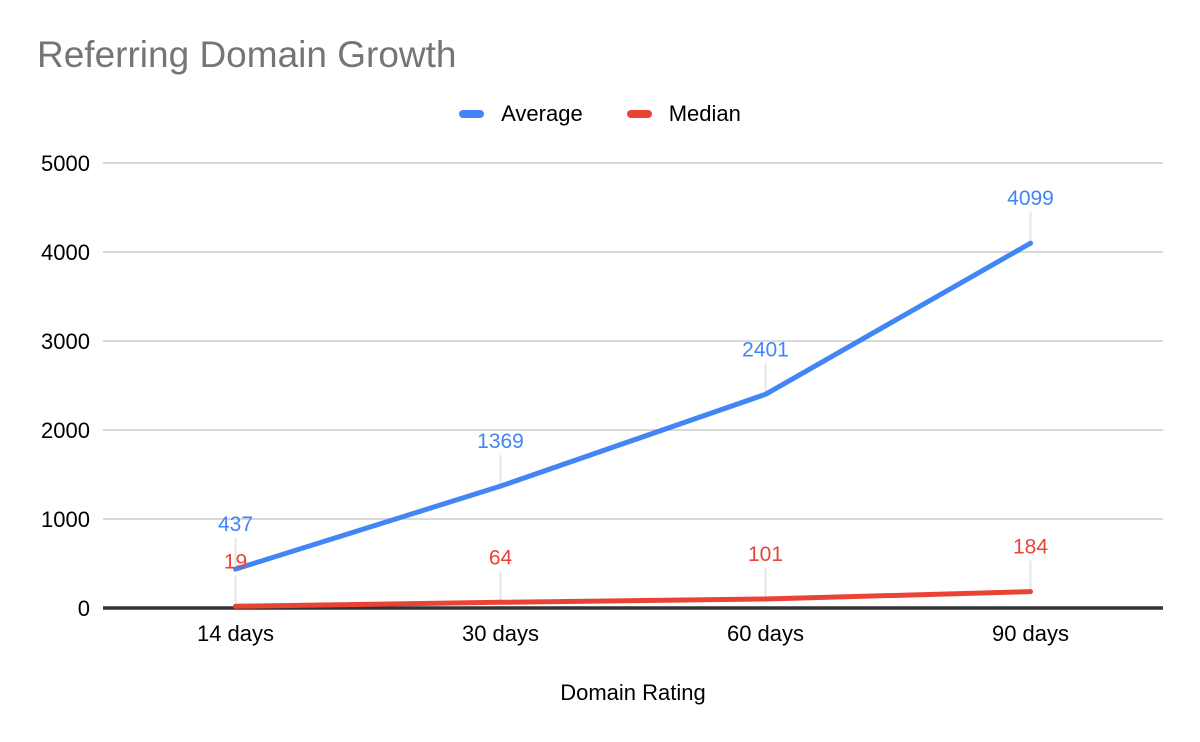  Describe the element at coordinates (84, 608) in the screenshot. I see `y-tick-label: 0` at that location.